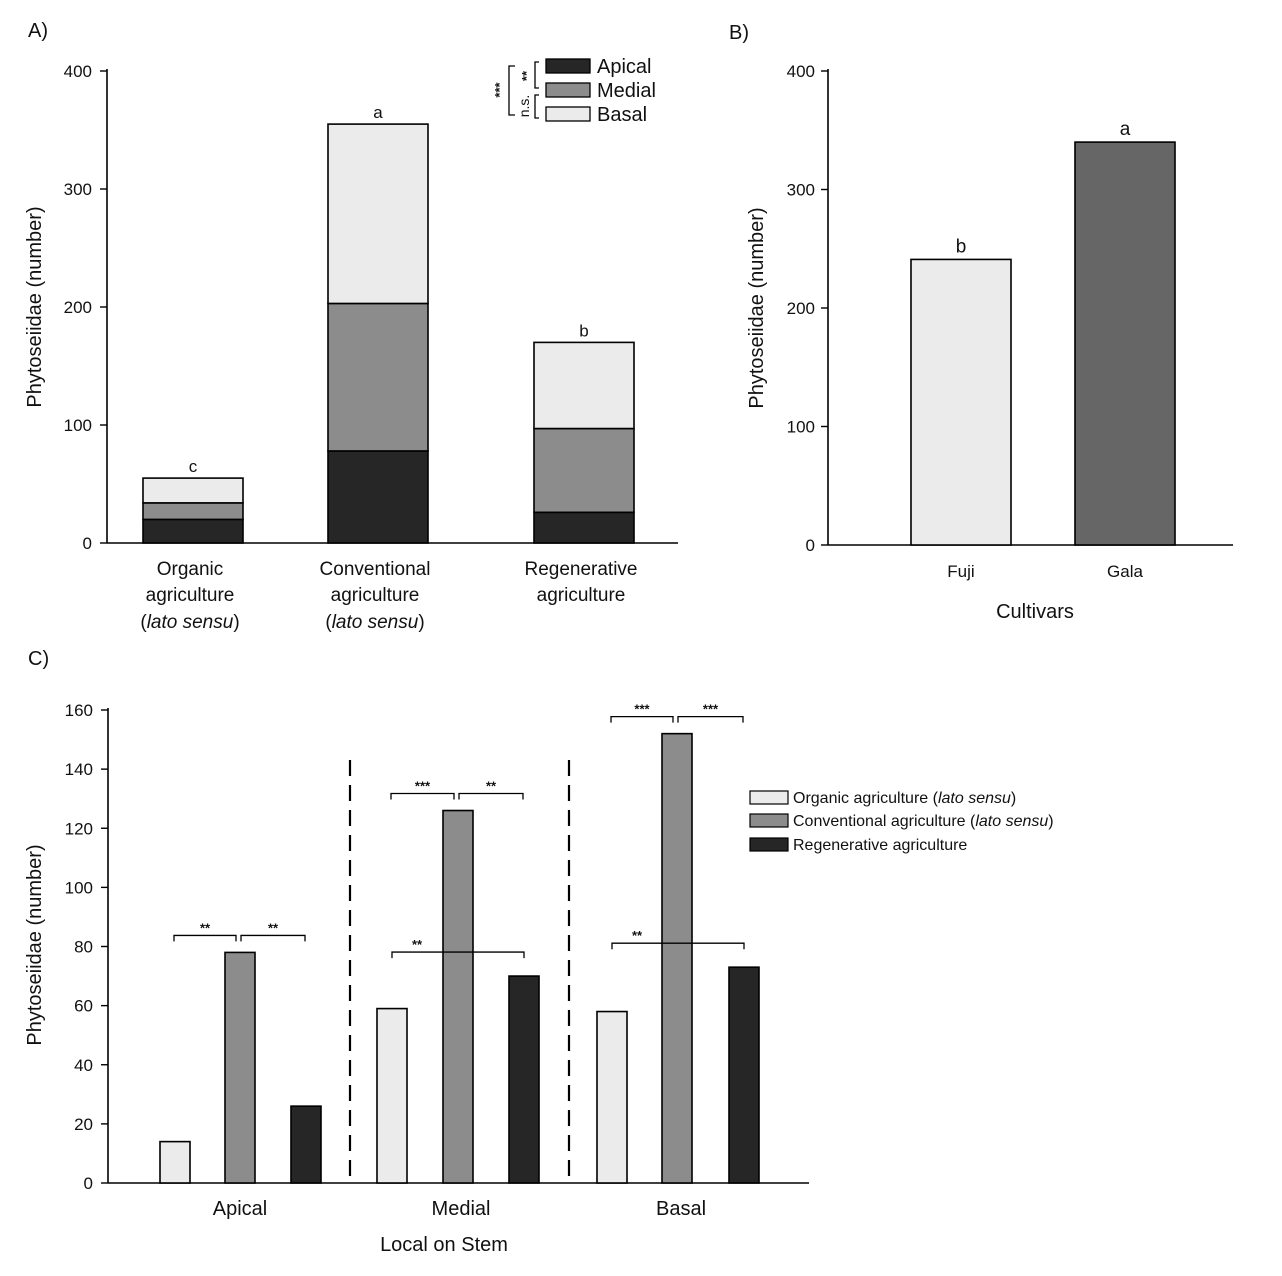 This screenshot has width=1282, height=1276. I want to click on category-label: Fuji, so click(960, 571).